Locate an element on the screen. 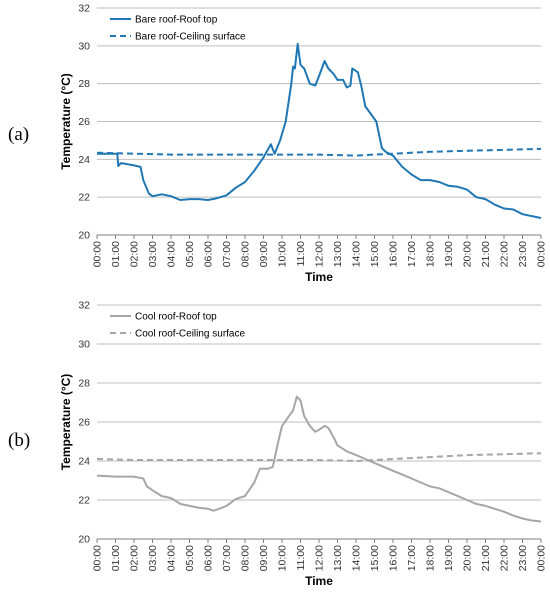 This screenshot has height=592, width=550. legend-label: Bare roof-Ceiling surface is located at coordinates (190, 37).